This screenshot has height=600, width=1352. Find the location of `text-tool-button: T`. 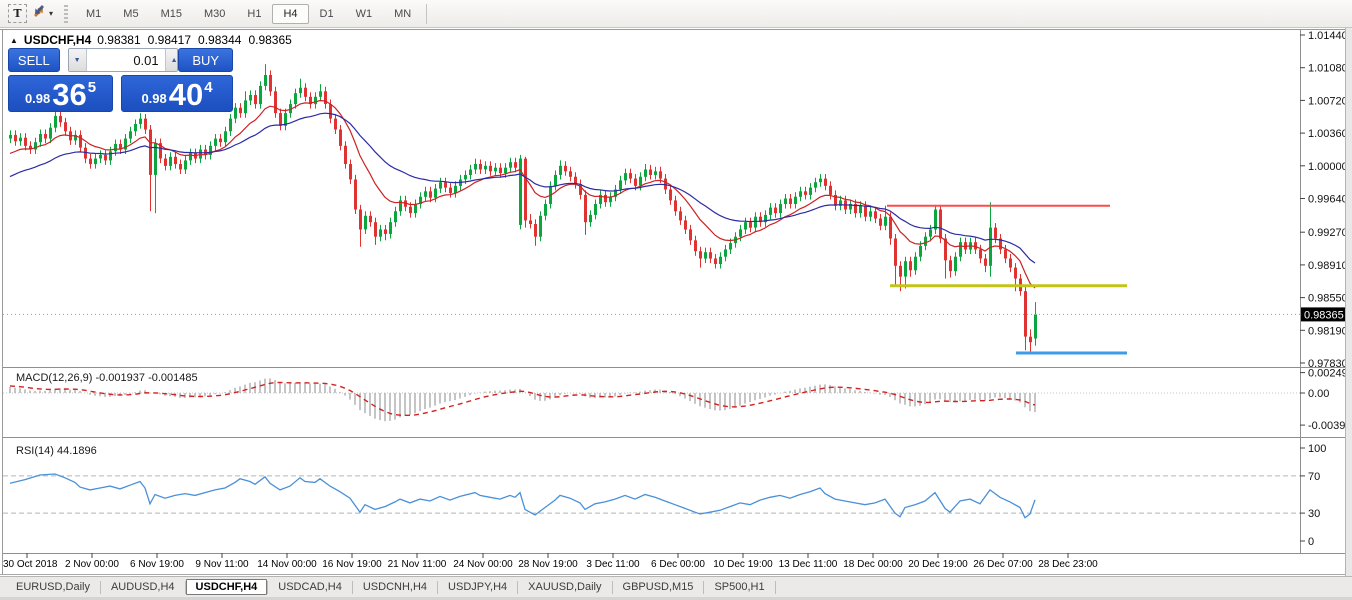

text-tool-button: T is located at coordinates (14, 14).